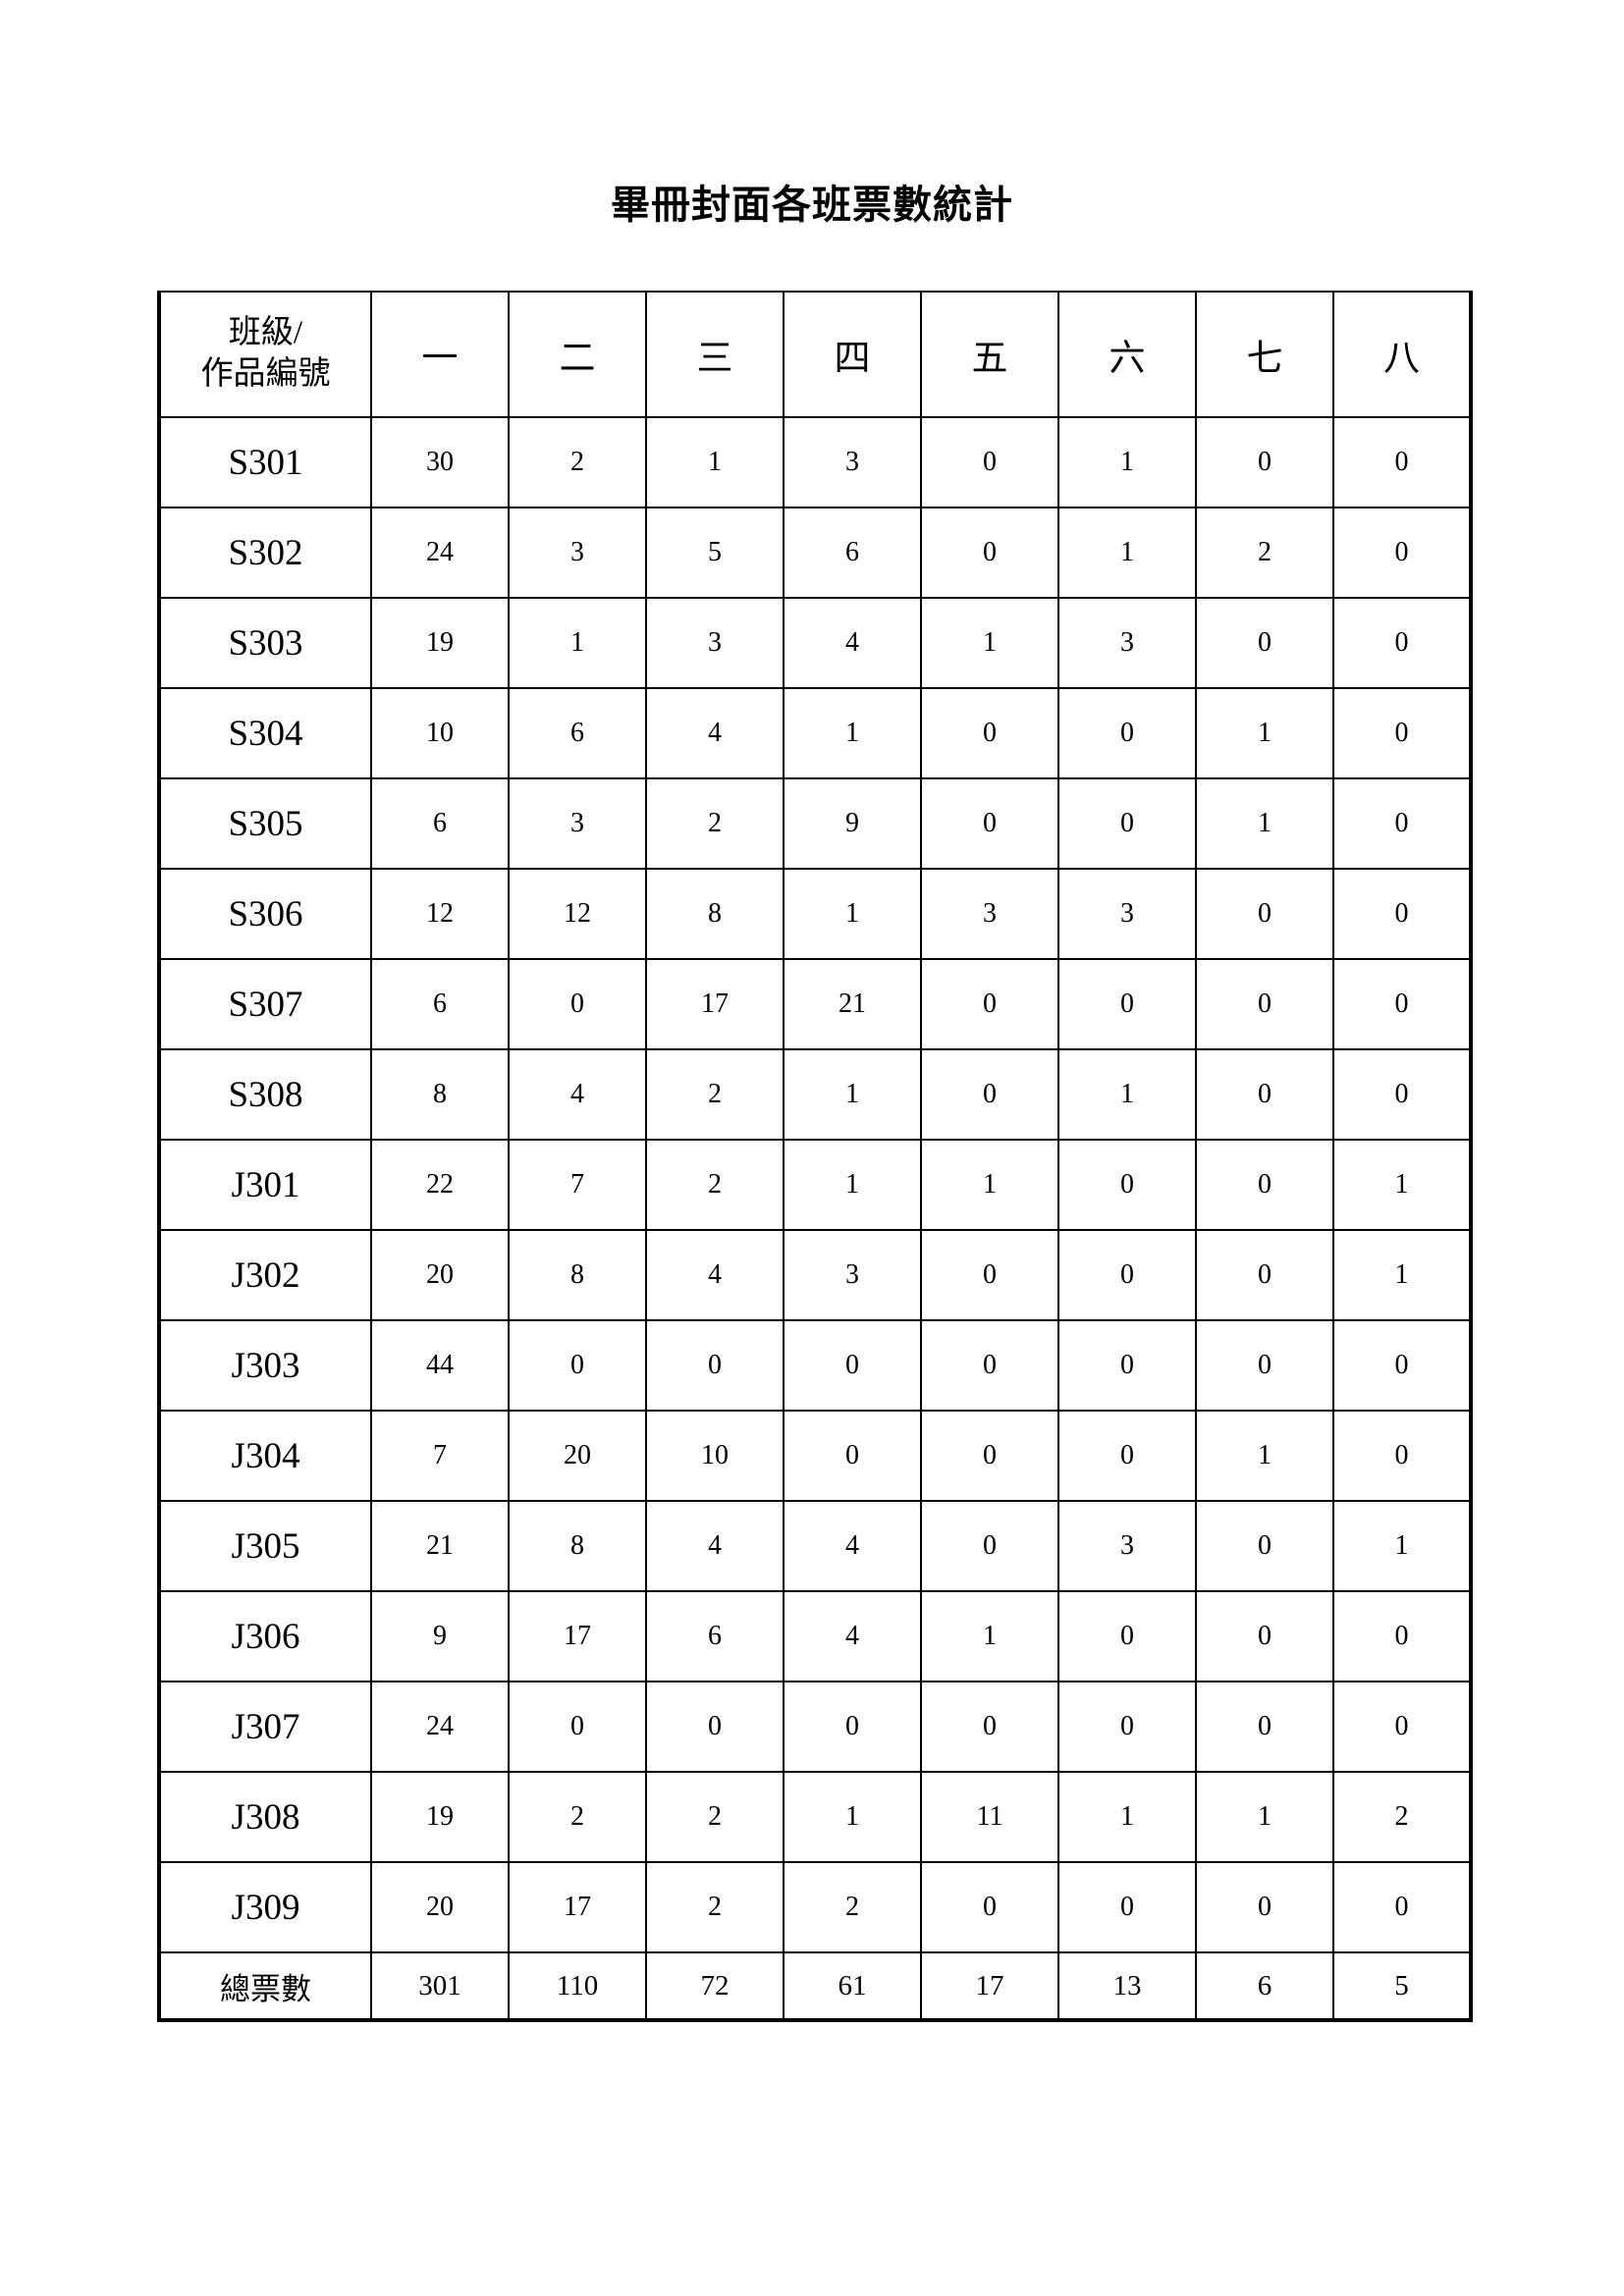  What do you see at coordinates (440, 1365) in the screenshot?
I see `cell-j303-1: 44` at bounding box center [440, 1365].